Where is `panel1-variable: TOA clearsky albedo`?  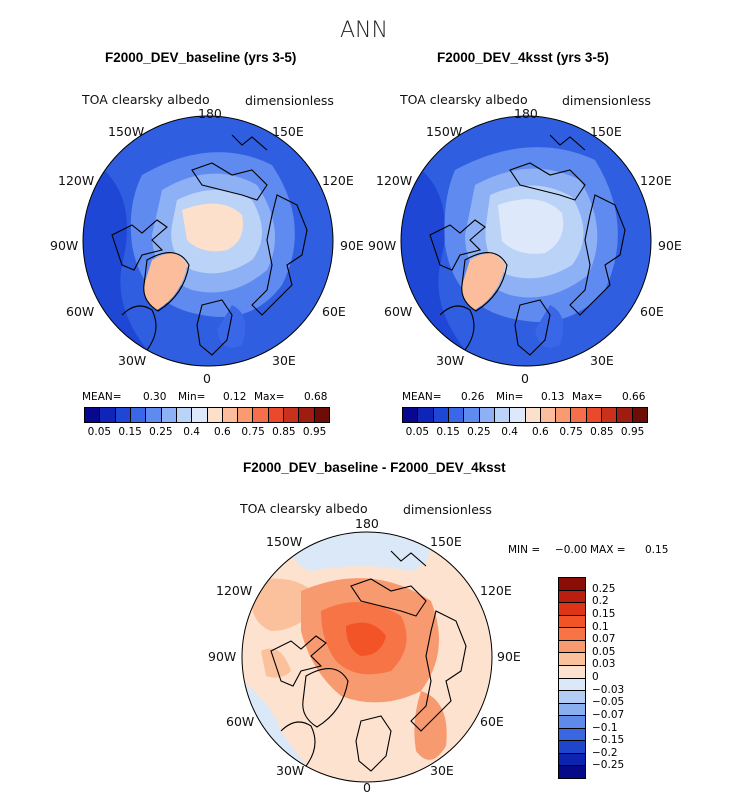 panel1-variable: TOA clearsky albedo is located at coordinates (146, 99).